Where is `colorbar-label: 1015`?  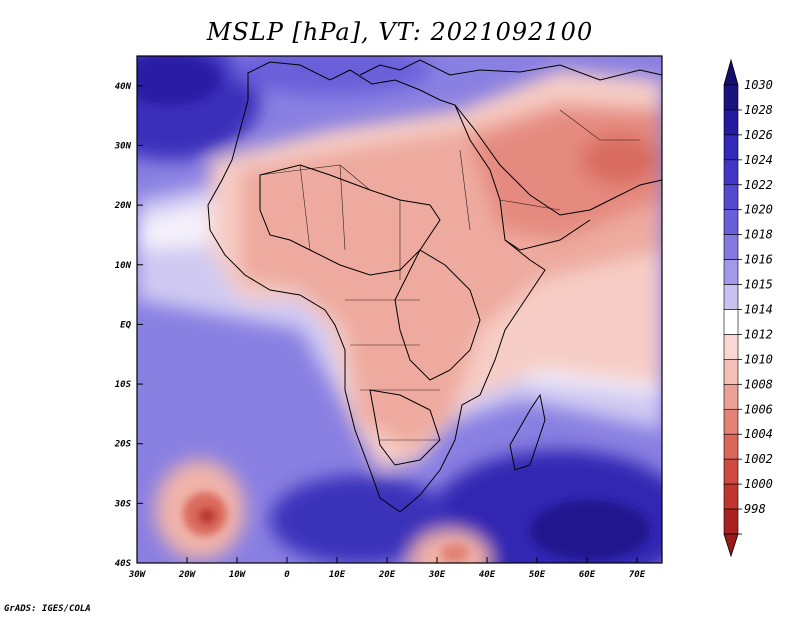
colorbar-label: 1015 is located at coordinates (758, 285).